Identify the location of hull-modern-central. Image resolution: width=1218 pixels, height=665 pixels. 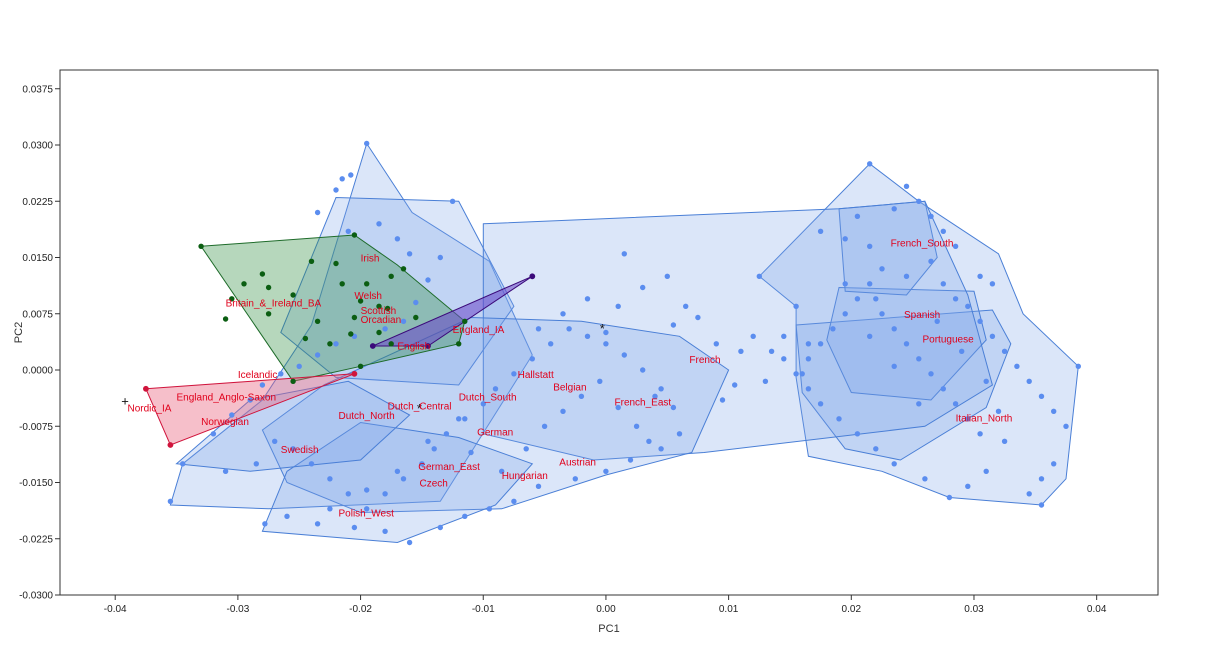
(495, 415).